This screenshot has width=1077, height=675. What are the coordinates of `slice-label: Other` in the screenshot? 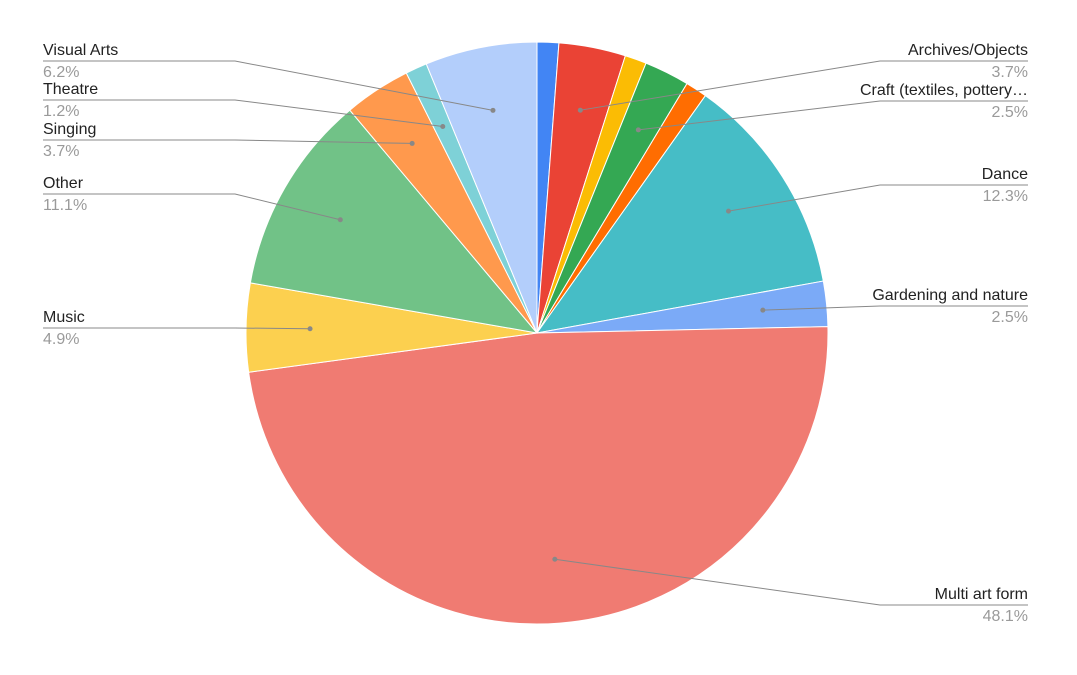 It's located at (63, 183).